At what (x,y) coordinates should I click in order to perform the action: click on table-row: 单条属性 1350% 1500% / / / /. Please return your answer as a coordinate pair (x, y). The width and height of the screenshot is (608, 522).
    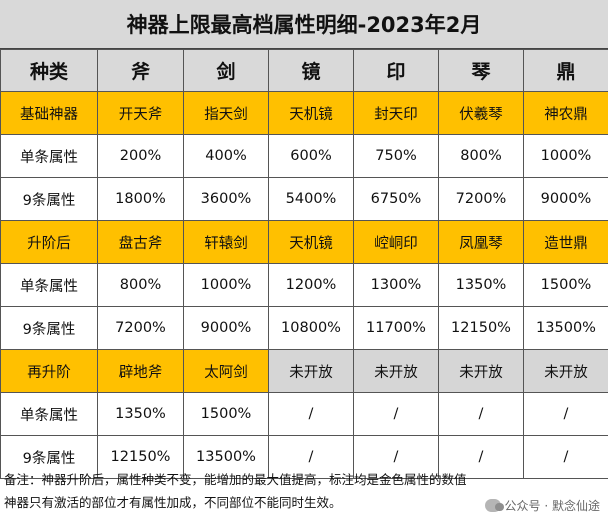
    Looking at the image, I should click on (304, 414).